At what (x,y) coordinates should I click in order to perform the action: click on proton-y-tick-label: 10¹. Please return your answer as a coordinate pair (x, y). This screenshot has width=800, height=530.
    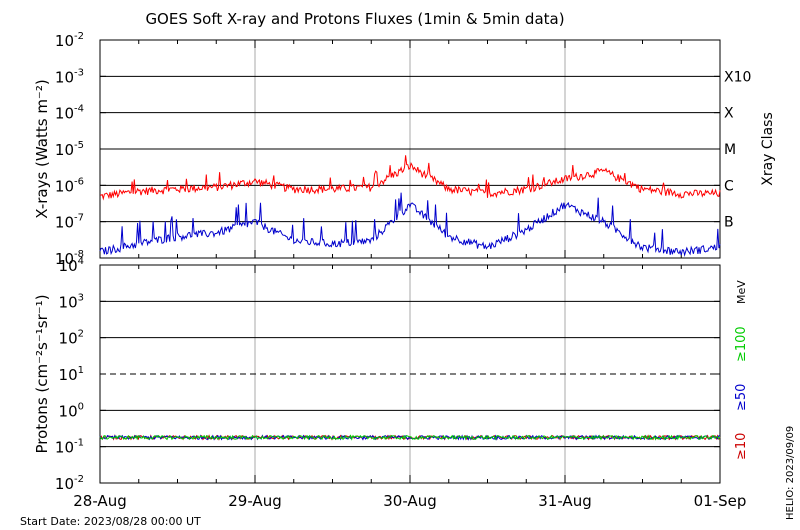
    Looking at the image, I should click on (71, 374).